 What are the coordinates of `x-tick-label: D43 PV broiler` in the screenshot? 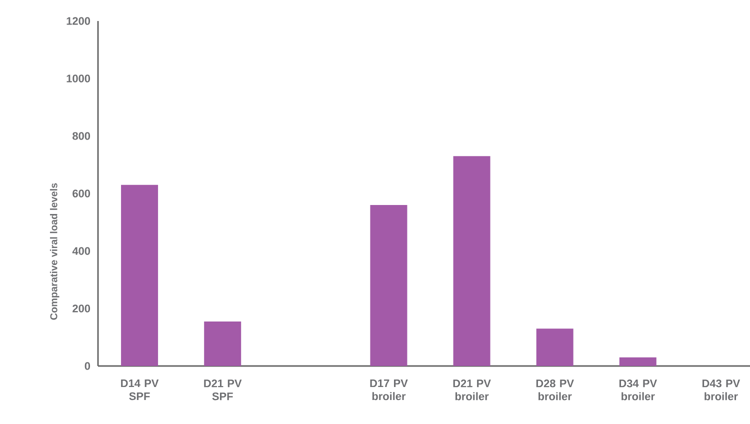 It's located at (721, 390).